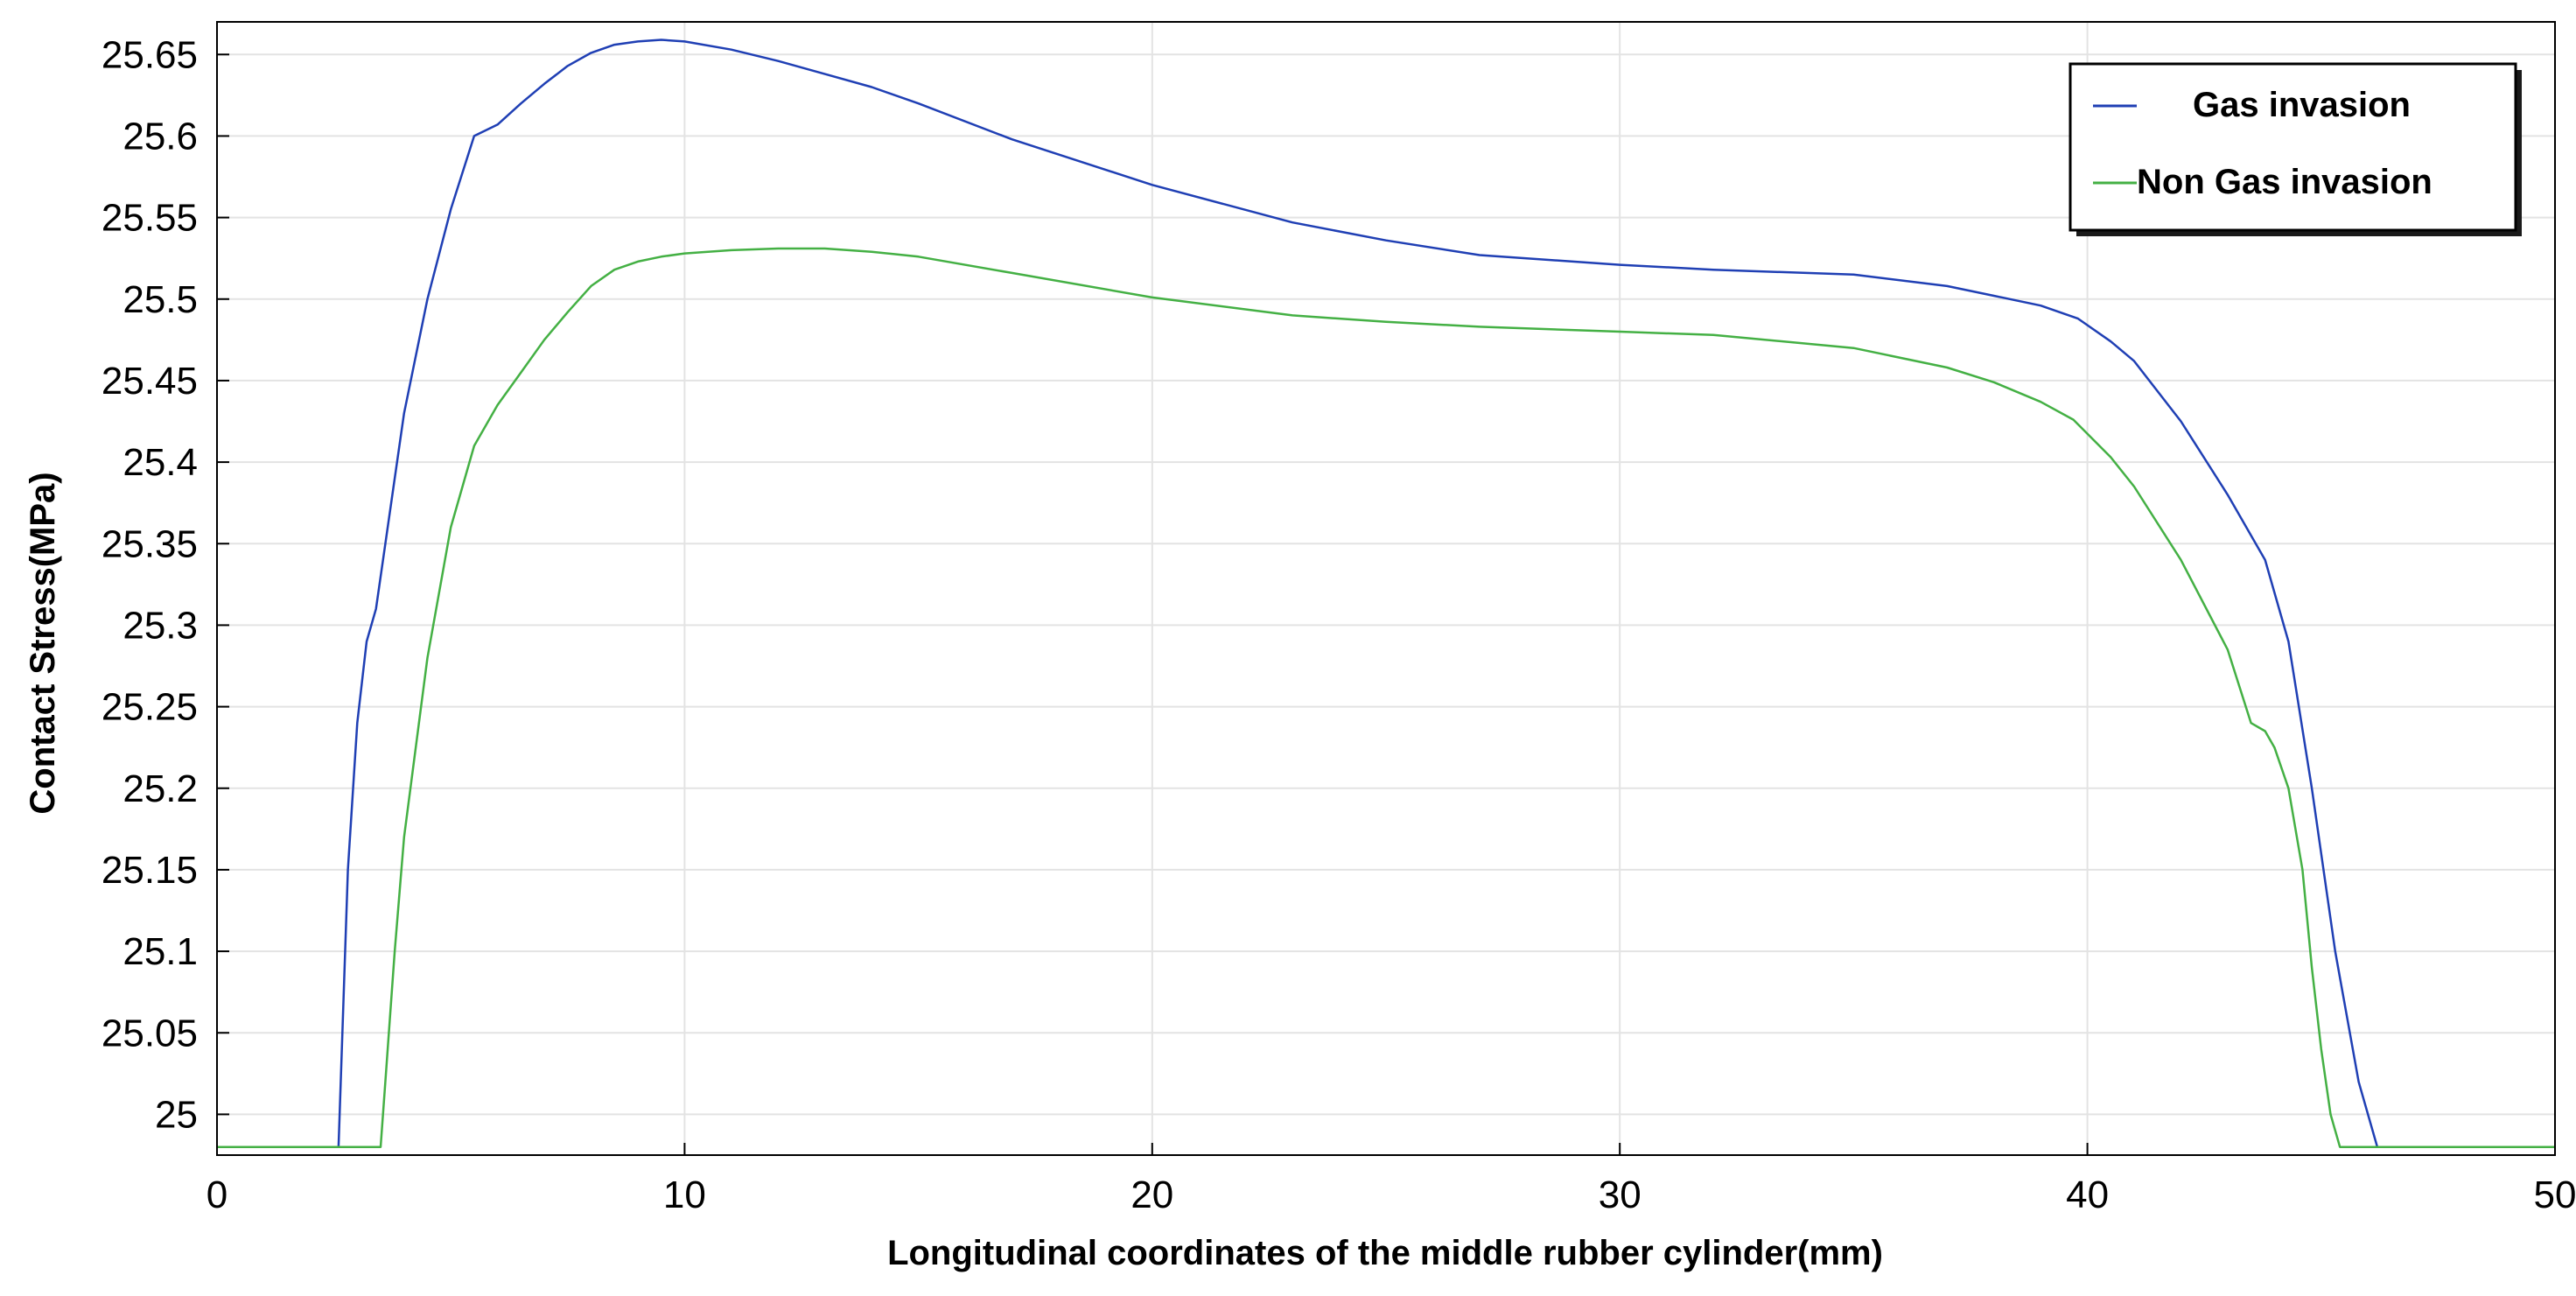 This screenshot has height=1296, width=2576. Describe the element at coordinates (160, 788) in the screenshot. I see `y-tick-label: 25.2` at that location.